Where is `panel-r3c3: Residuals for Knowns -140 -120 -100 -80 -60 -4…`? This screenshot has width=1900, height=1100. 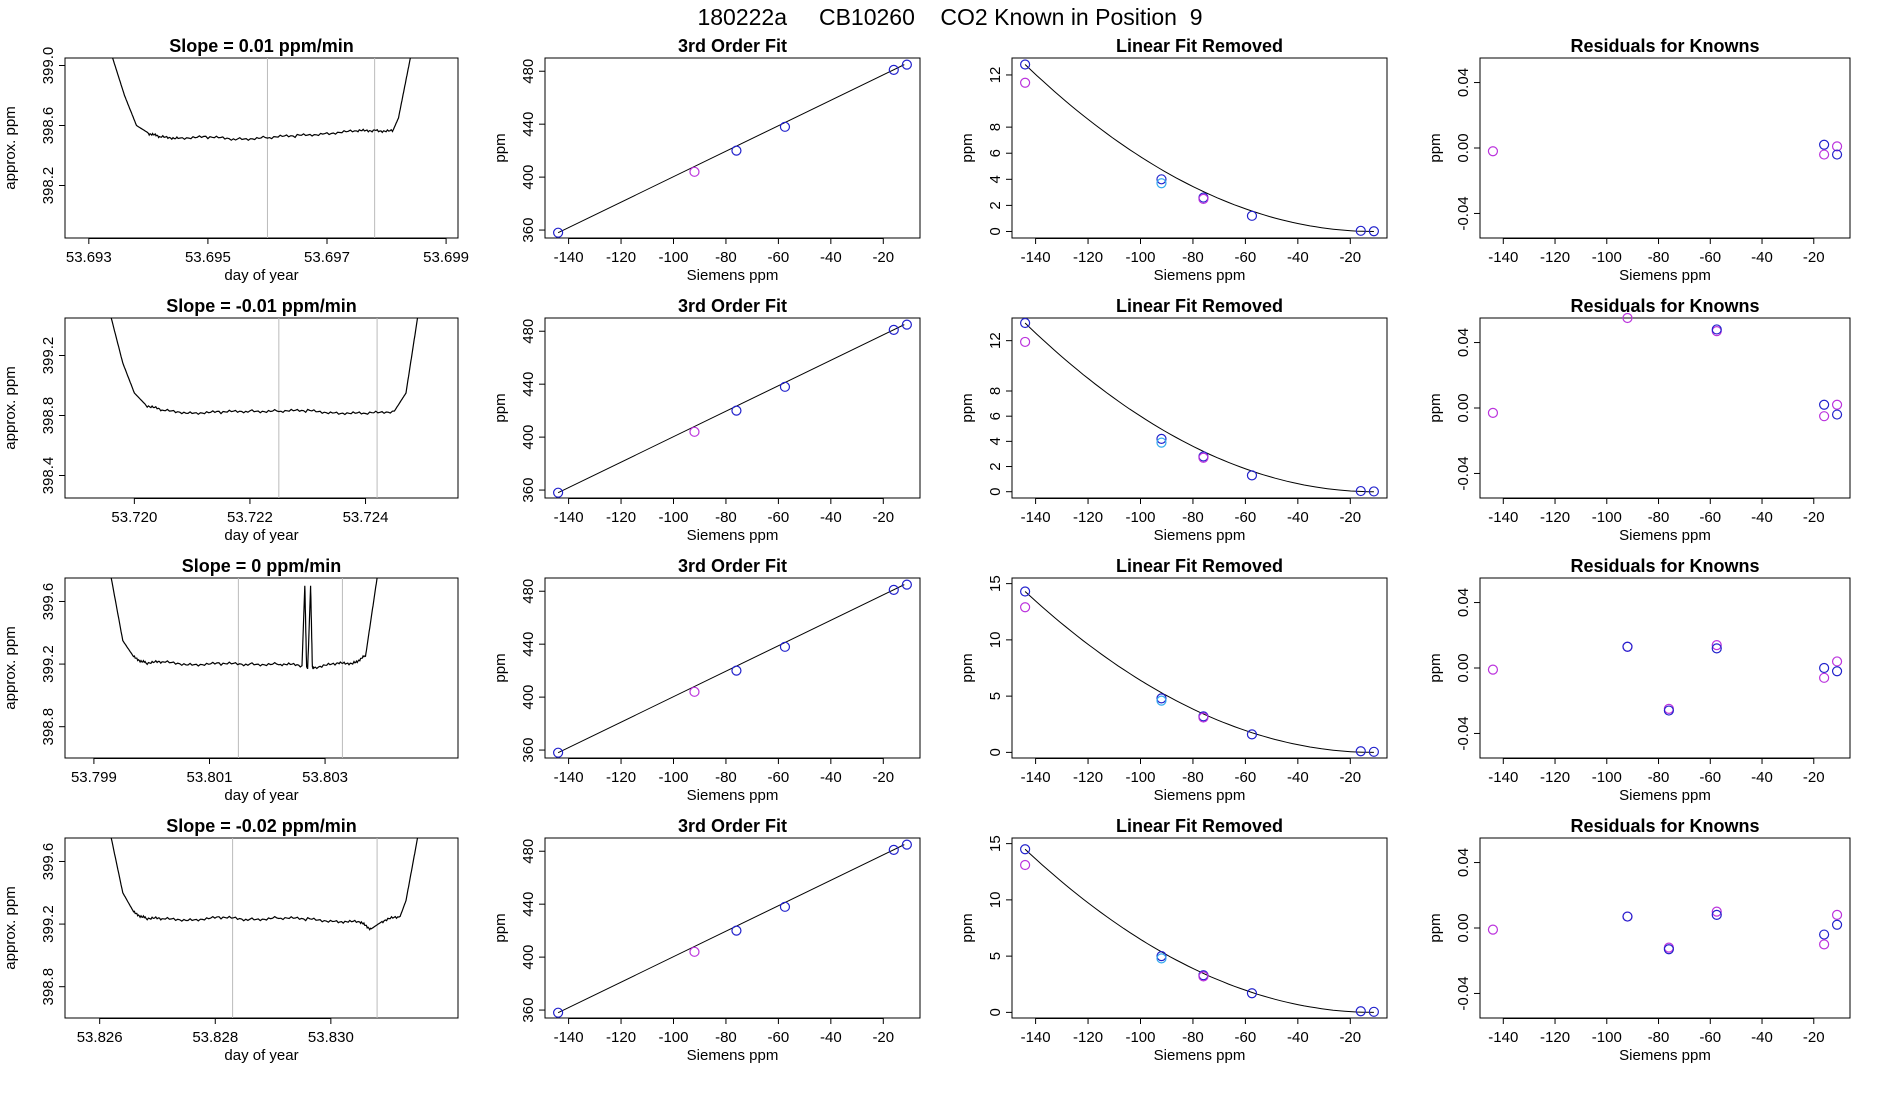 panel-r3c3: Residuals for Knowns -140 -120 -100 -80 -60 -4… is located at coordinates (1639, 940).